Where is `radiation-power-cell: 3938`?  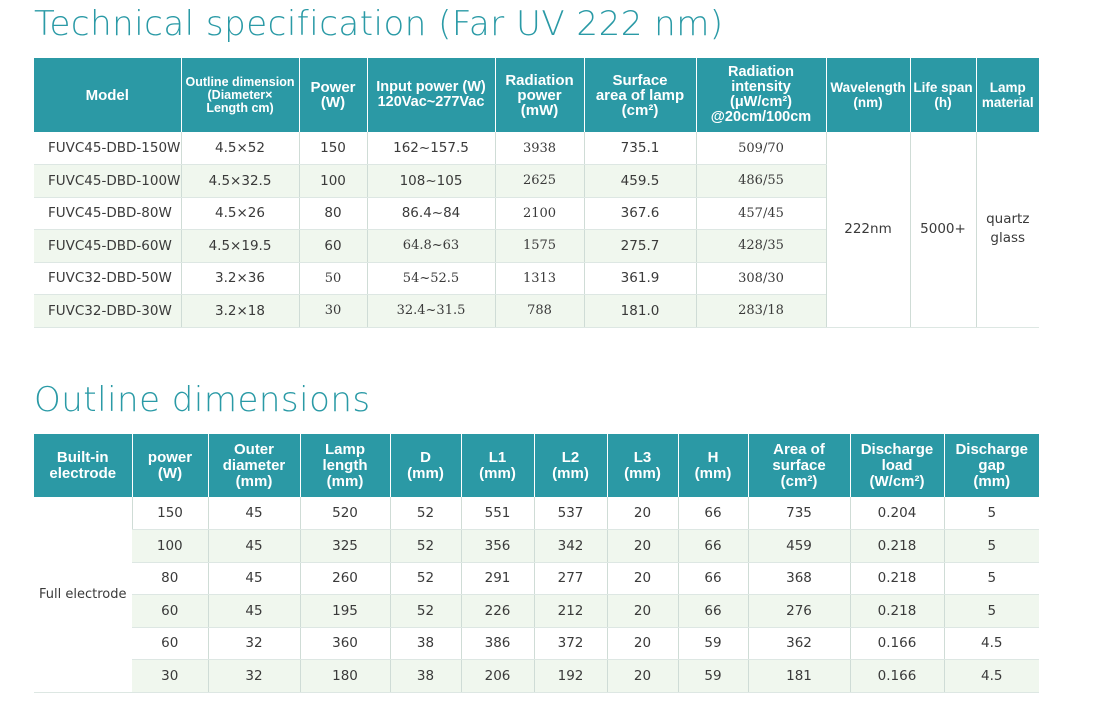
radiation-power-cell: 3938 is located at coordinates (539, 148).